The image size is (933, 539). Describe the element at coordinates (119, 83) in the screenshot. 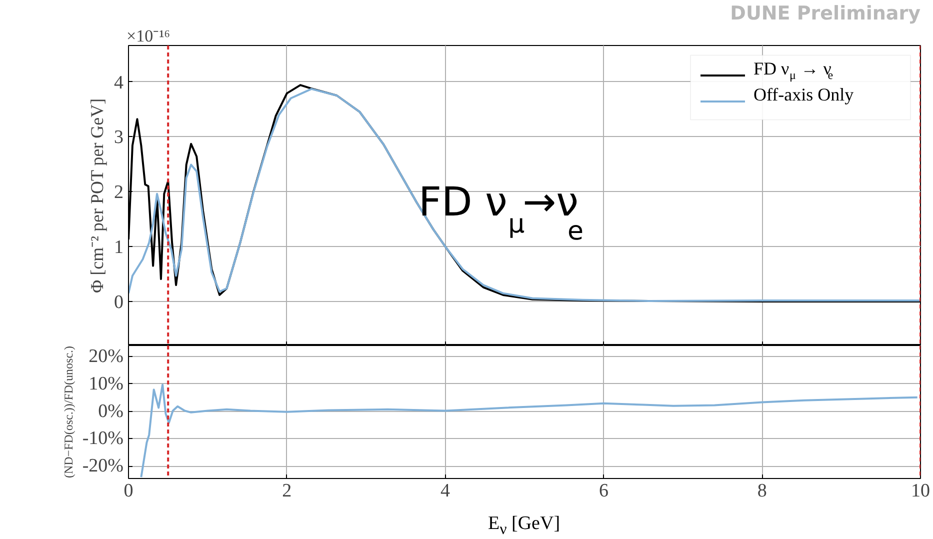

I see `y-tick-label: 4` at that location.